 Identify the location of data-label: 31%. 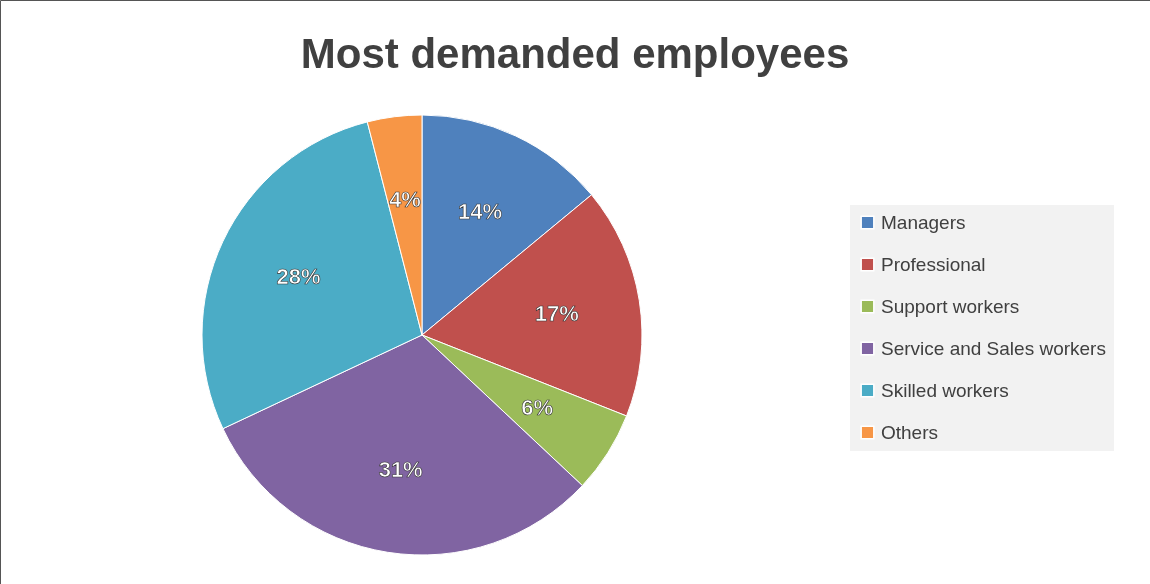
(400, 469).